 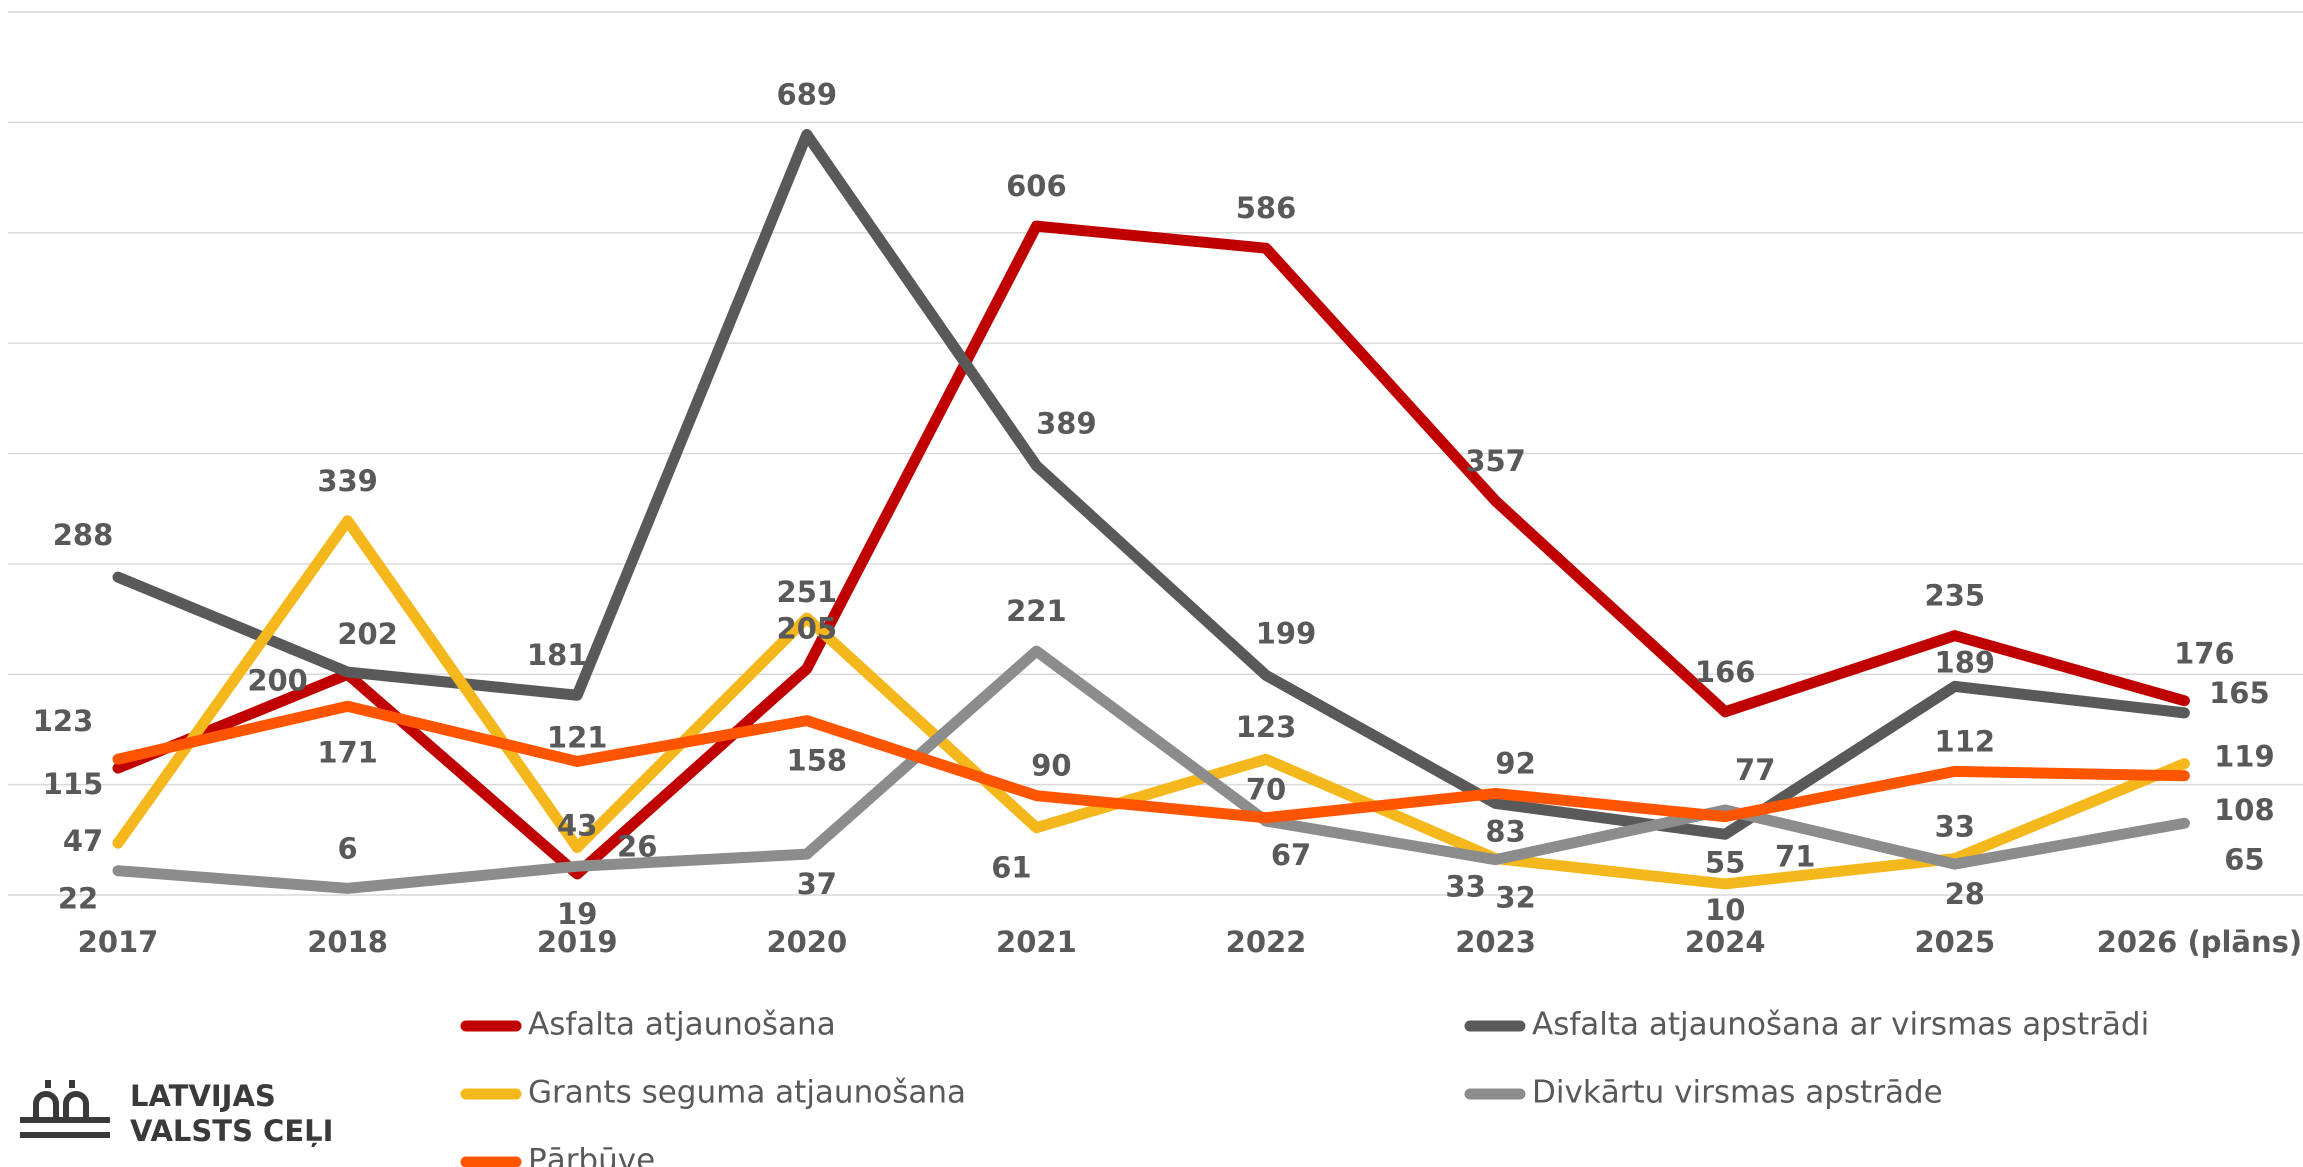 I want to click on data-label: 339, so click(x=347, y=481).